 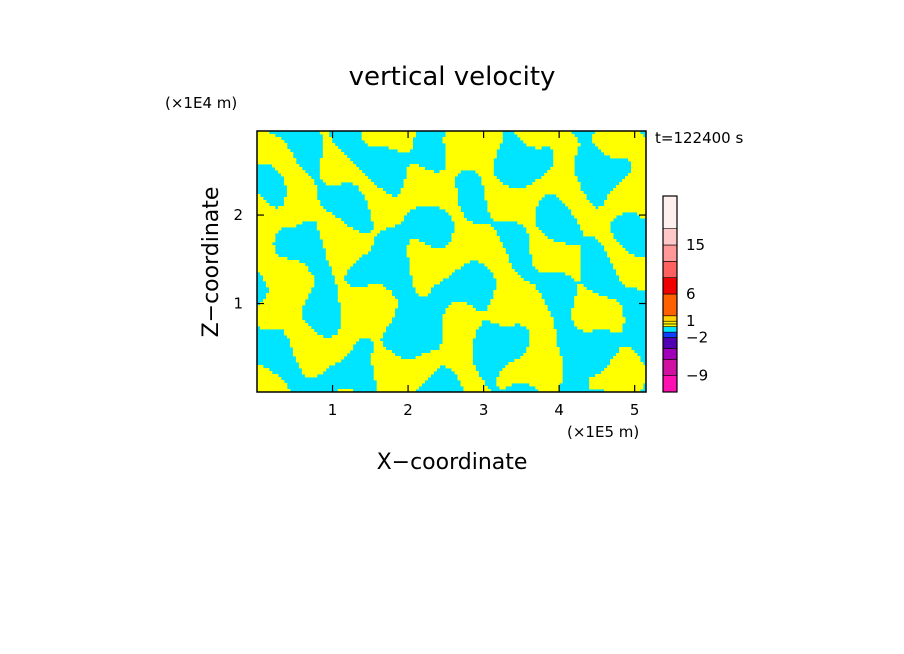 What do you see at coordinates (695, 245) in the screenshot?
I see `colorbar-label: 15` at bounding box center [695, 245].